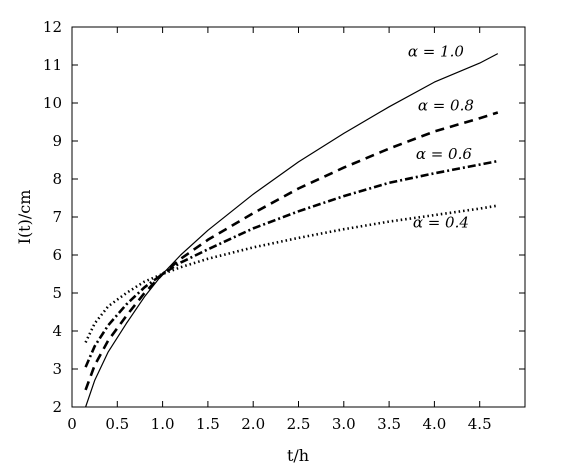  Describe the element at coordinates (57, 331) in the screenshot. I see `y-tick-label: 4` at that location.